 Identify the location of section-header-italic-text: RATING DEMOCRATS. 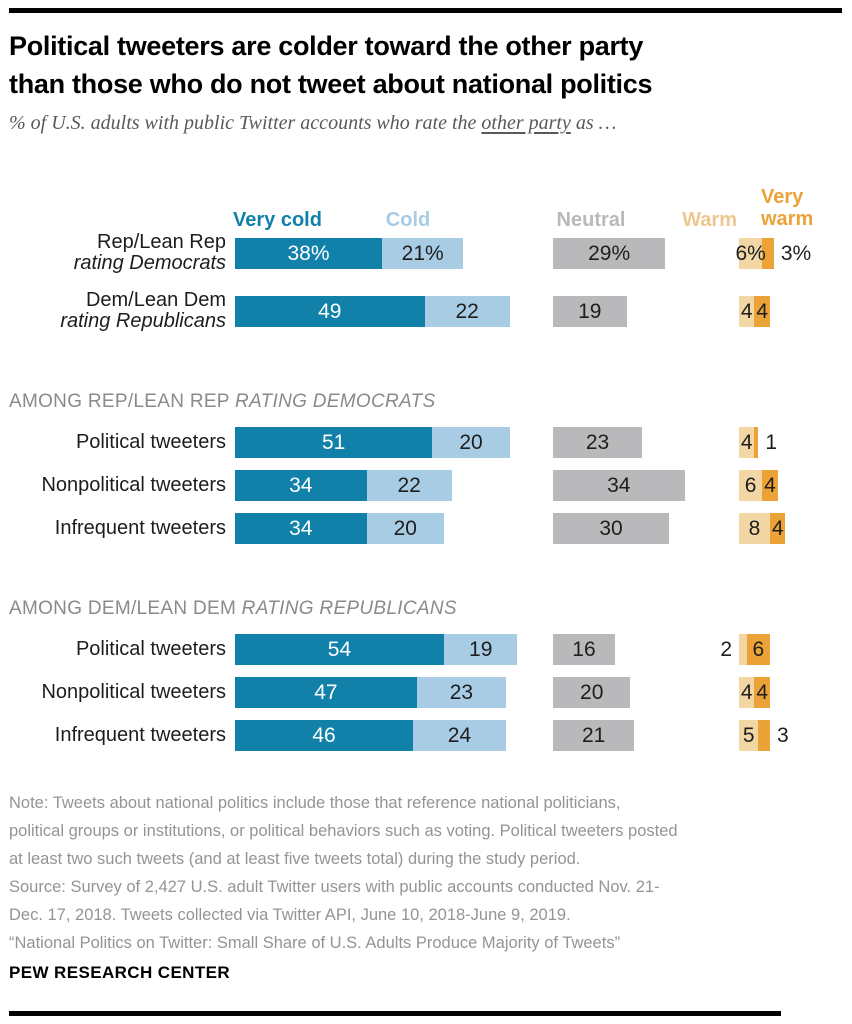
(335, 401).